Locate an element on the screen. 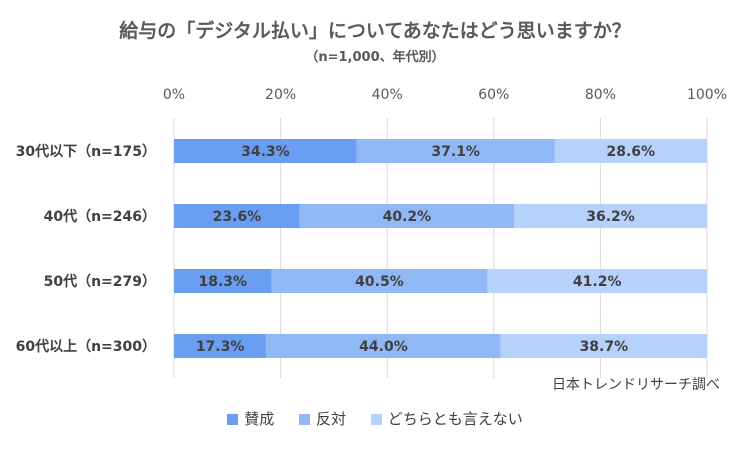 The width and height of the screenshot is (750, 450). legend-item-neutral: どちらとも言えない is located at coordinates (446, 418).